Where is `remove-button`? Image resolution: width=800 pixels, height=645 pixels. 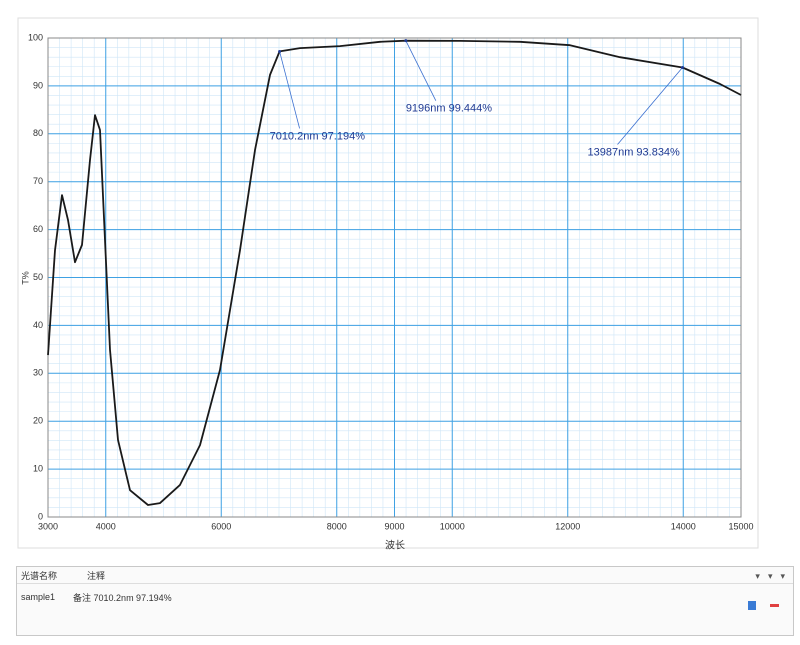 remove-button is located at coordinates (774, 605).